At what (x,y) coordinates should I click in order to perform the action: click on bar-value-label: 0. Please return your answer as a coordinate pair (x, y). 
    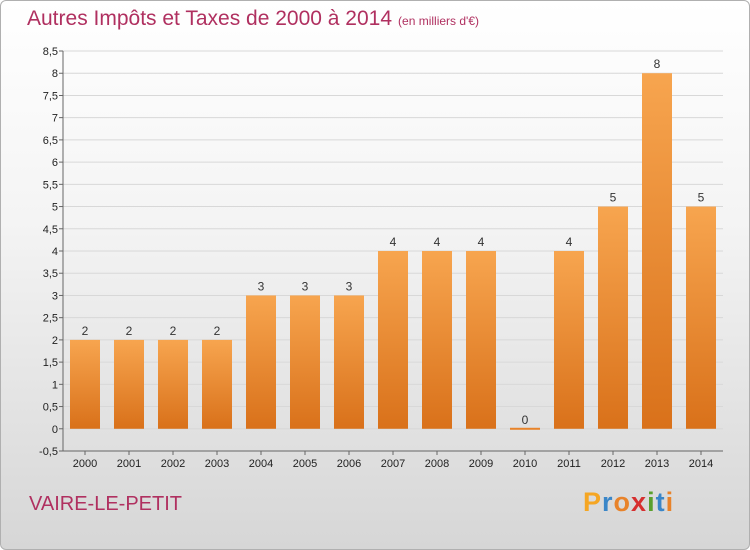
    Looking at the image, I should click on (525, 420).